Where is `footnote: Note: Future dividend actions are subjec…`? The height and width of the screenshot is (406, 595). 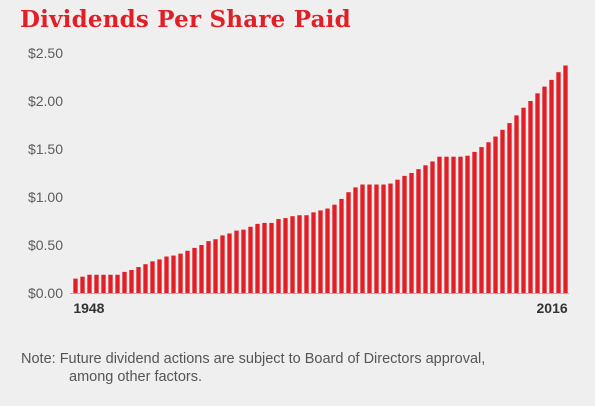 footnote: Note: Future dividend actions are subjec… is located at coordinates (301, 368).